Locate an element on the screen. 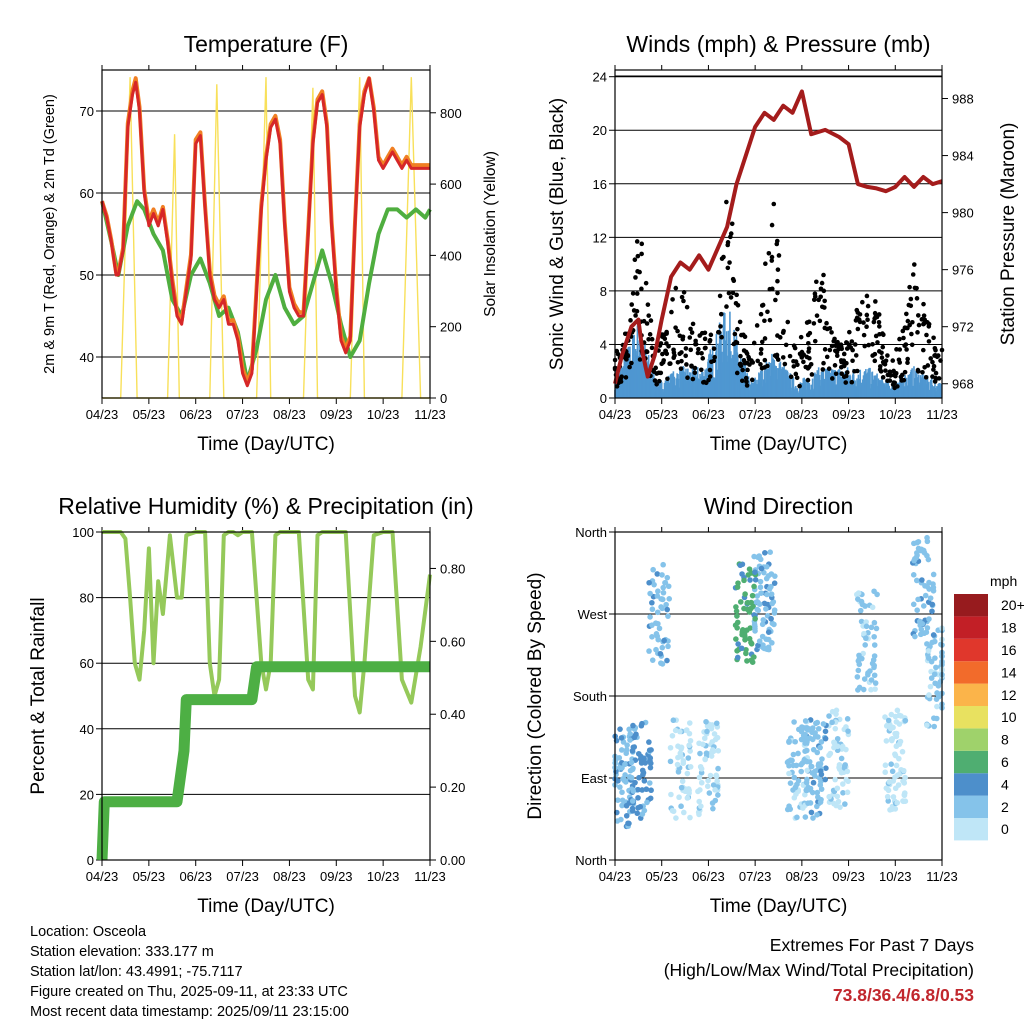  y2-tick-label: 400 is located at coordinates (451, 255).